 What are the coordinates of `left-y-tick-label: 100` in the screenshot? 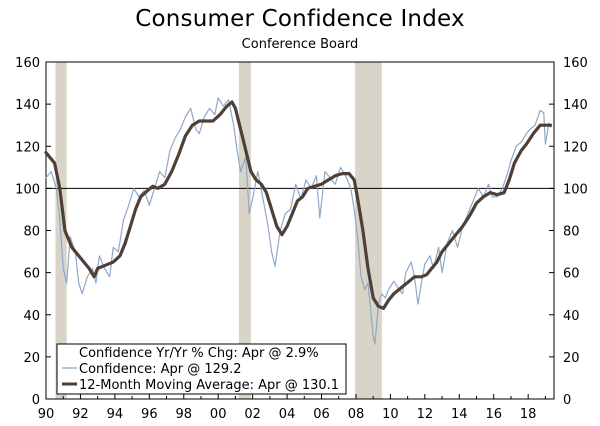 It's located at (27, 189).